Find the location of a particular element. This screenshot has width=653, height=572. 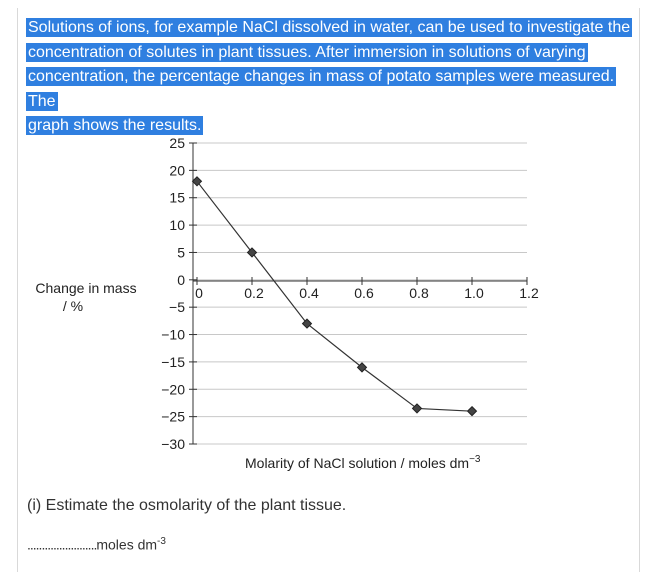

y-tick-label: 15 is located at coordinates (177, 198).